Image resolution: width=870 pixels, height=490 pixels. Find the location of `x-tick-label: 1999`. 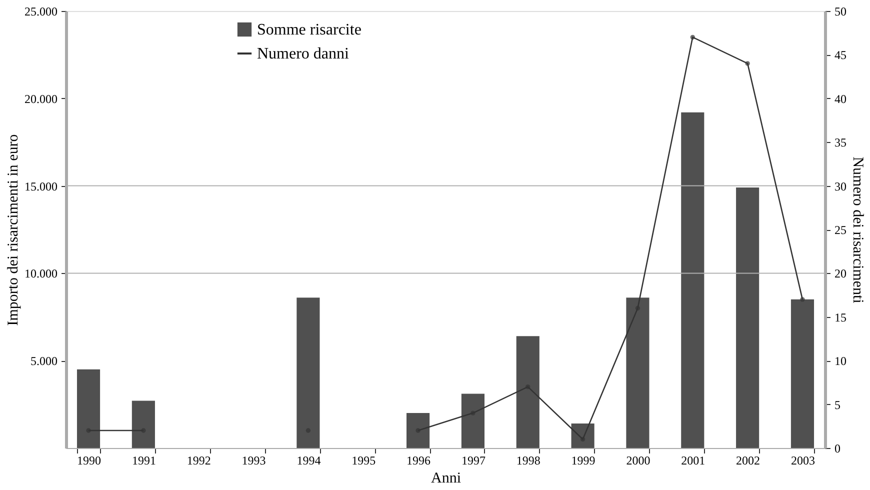

x-tick-label: 1999 is located at coordinates (583, 461).